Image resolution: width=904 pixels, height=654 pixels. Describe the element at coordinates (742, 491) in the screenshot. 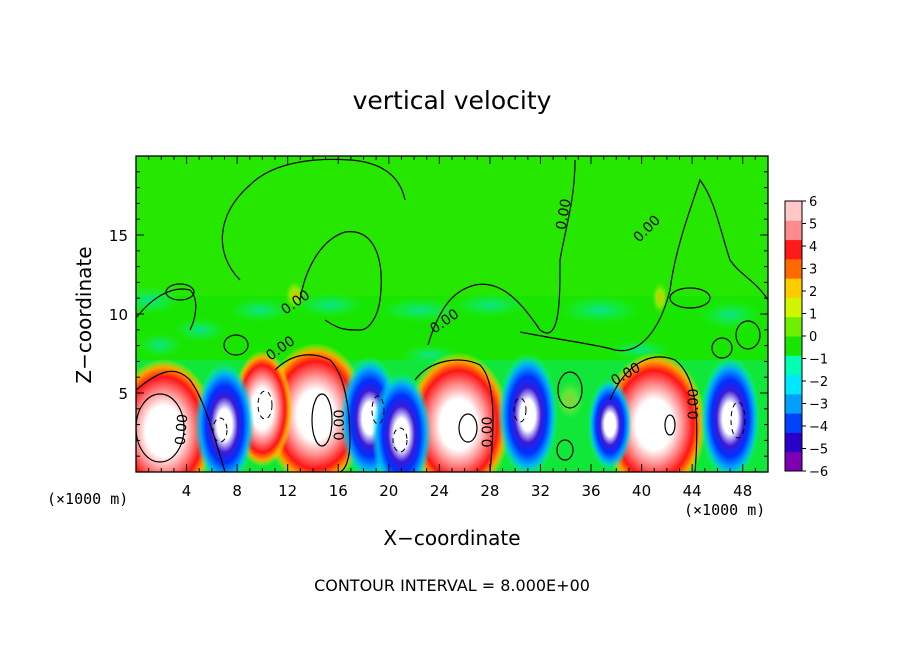

I see `x-tick-label: 48` at that location.